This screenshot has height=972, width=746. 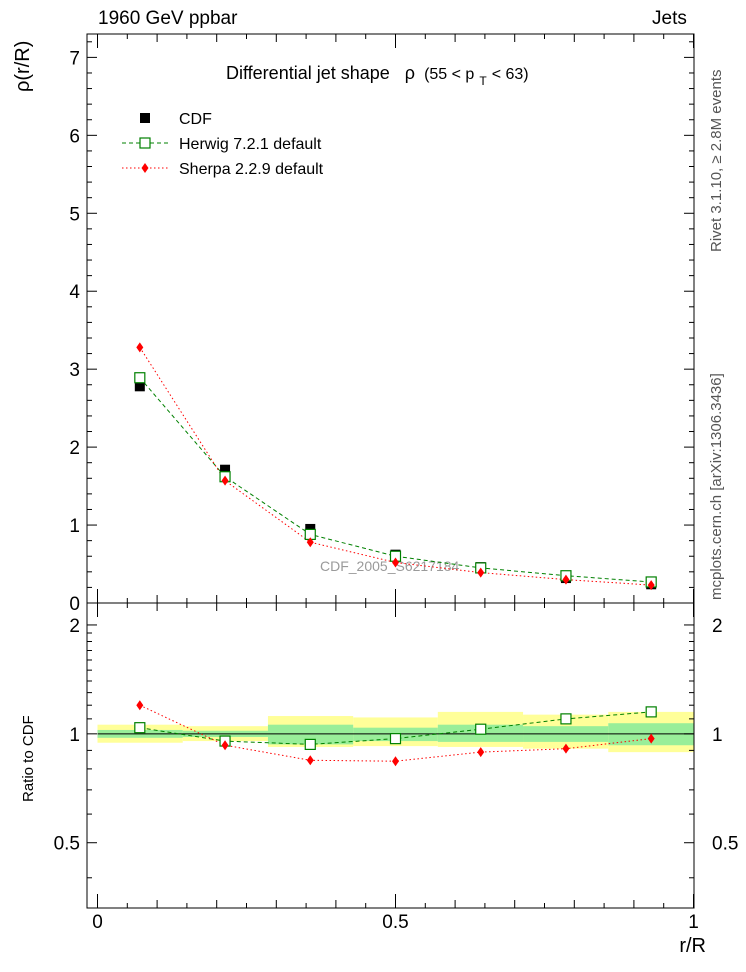 I want to click on main-y-tick-label: 3, so click(x=74, y=370).